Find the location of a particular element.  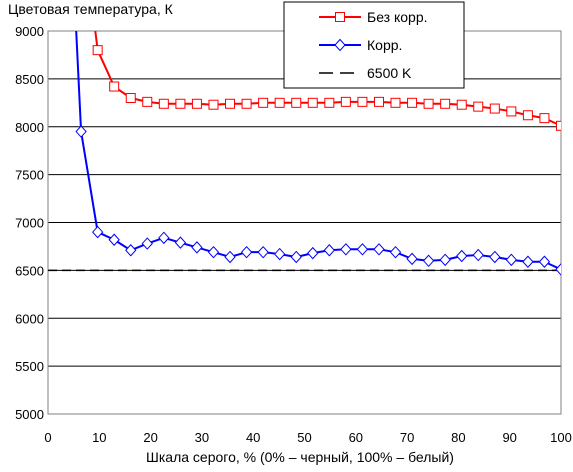

x-tick-label: 80 is located at coordinates (458, 437).